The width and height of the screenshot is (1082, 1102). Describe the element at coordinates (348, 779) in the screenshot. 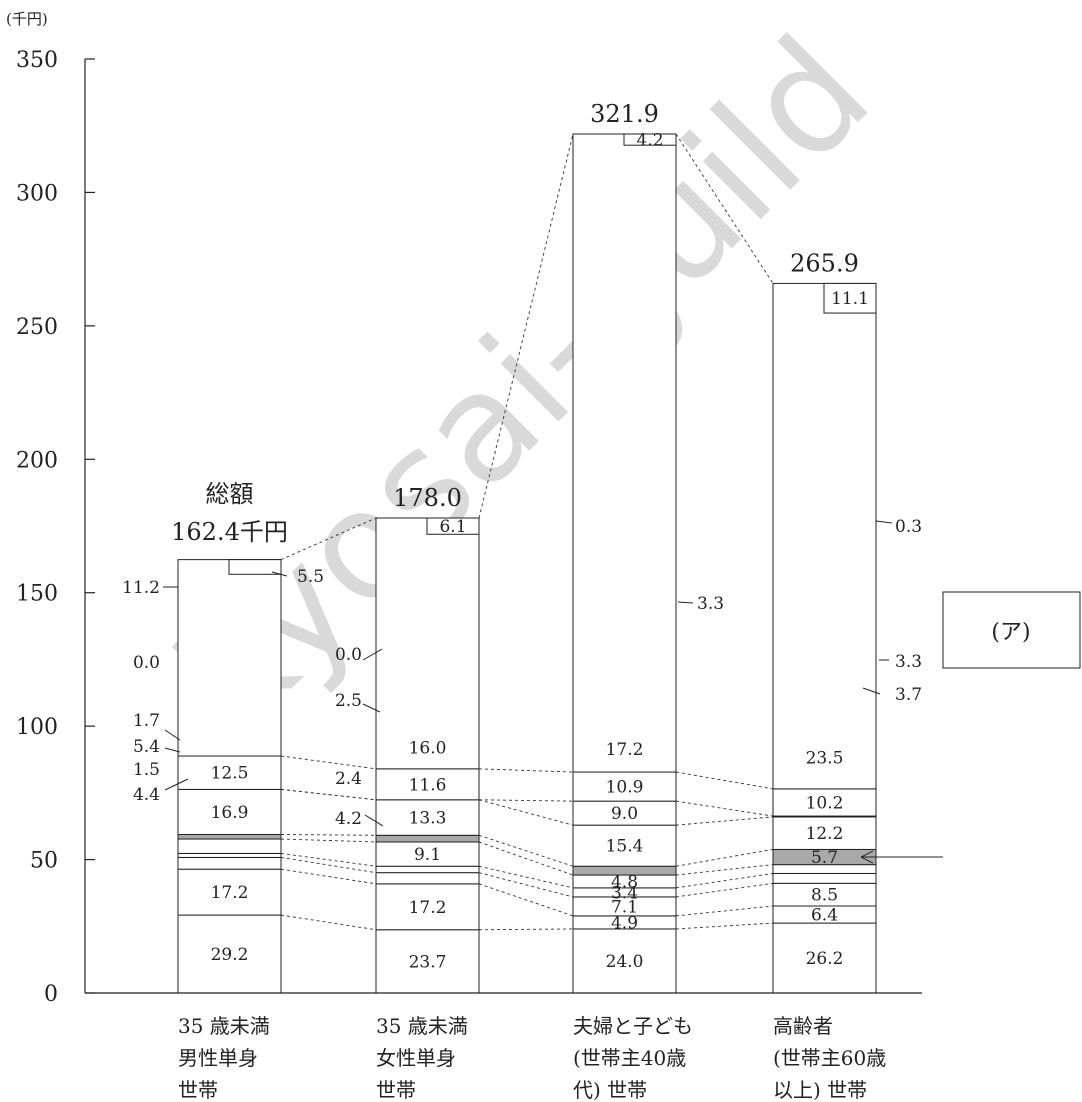

I see `segment-label-side: 2.4` at that location.